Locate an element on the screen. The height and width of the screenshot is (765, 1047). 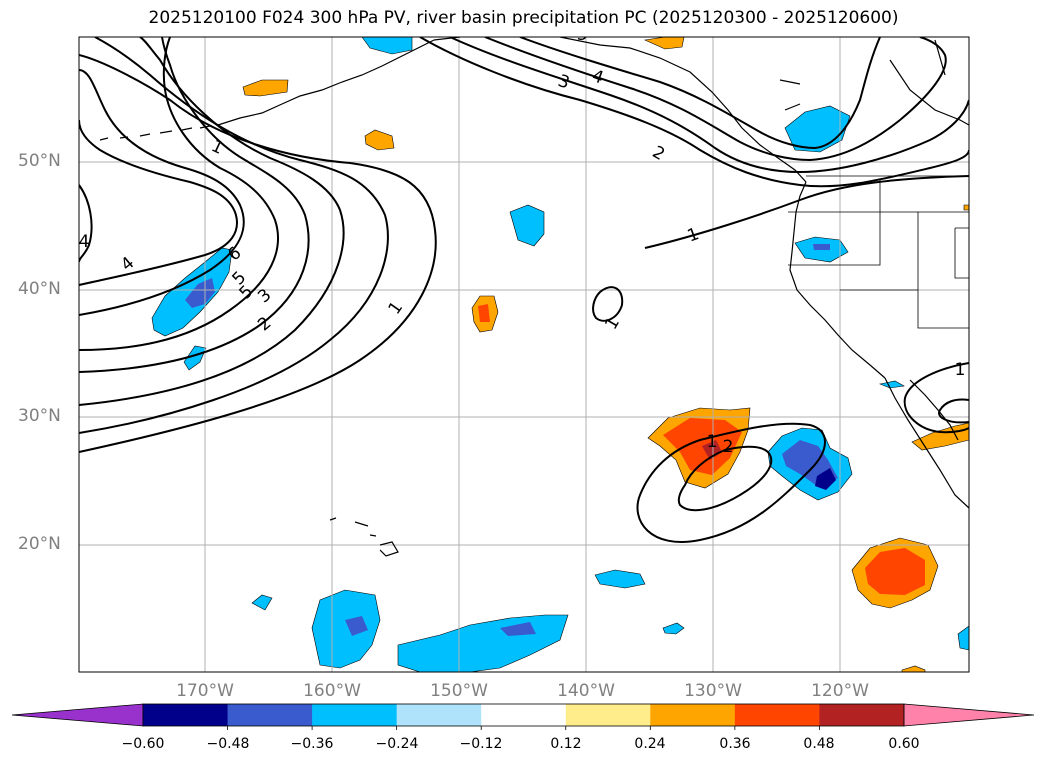
colorbar is located at coordinates (523, 716).